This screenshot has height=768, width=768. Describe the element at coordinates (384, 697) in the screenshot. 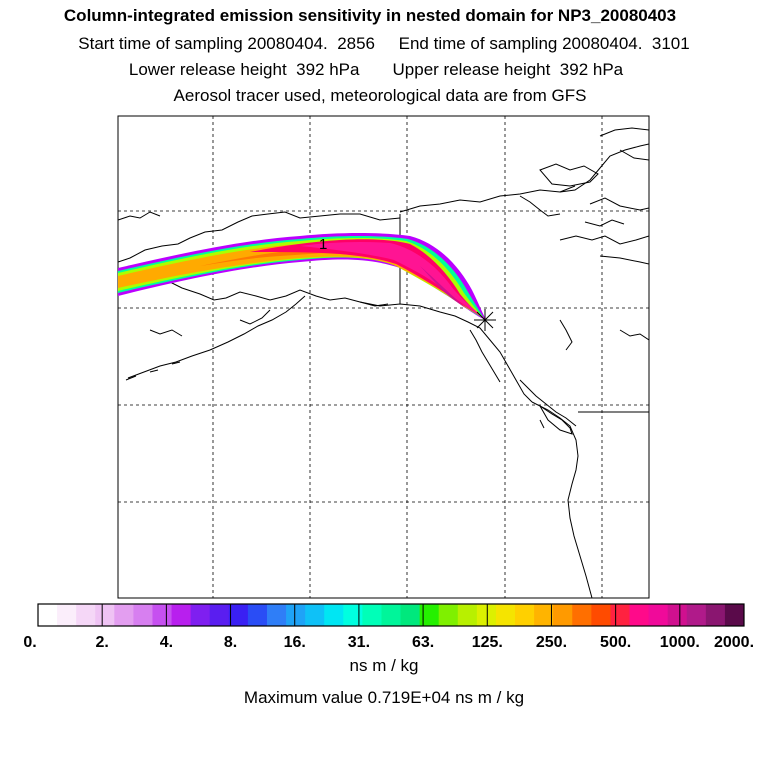

I see `maximum-value: Maximum value 0.719E+04 ns m / kg` at that location.